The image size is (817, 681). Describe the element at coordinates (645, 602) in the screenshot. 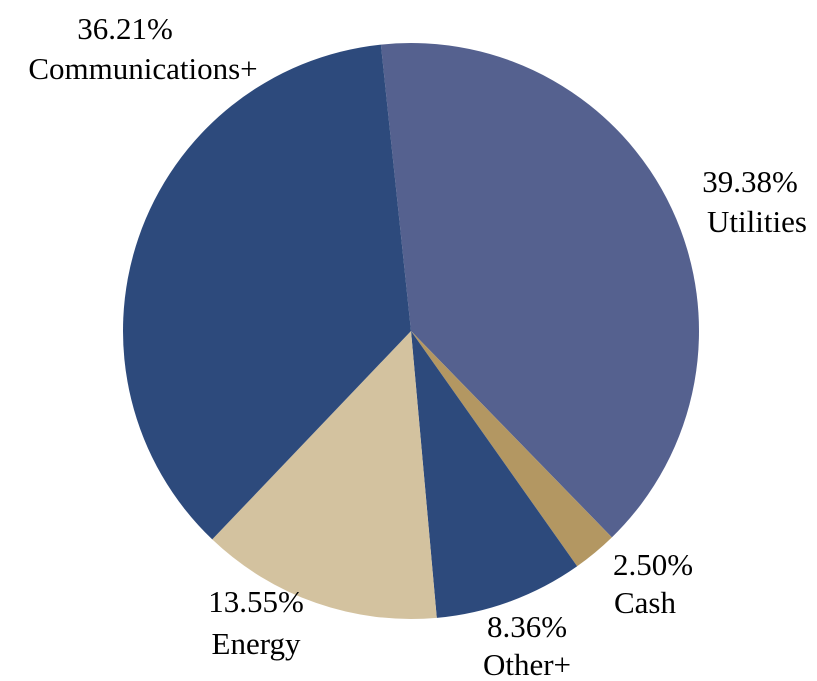

I see `slice-category-label: Cash` at that location.